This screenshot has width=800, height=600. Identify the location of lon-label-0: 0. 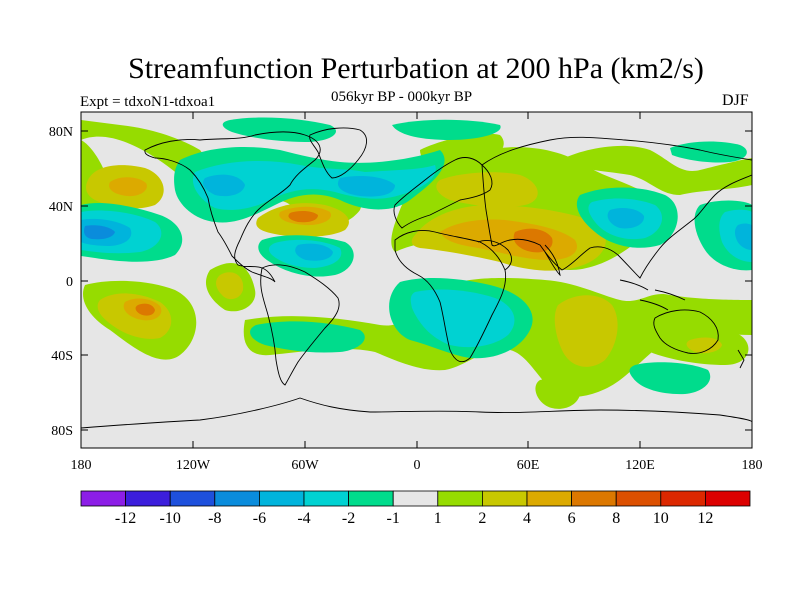
(417, 465).